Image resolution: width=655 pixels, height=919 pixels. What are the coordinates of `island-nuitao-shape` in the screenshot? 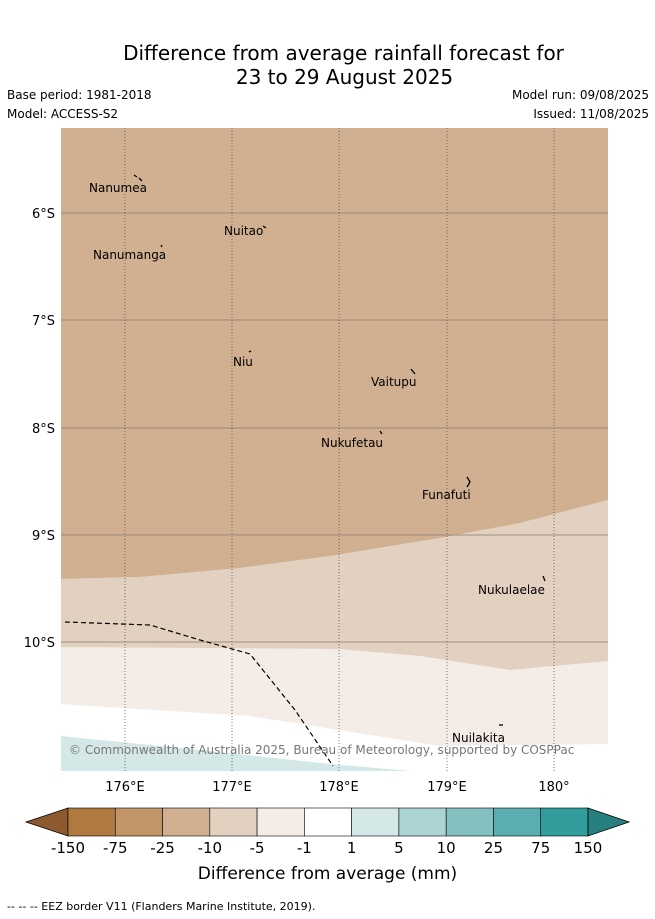 It's located at (264, 227).